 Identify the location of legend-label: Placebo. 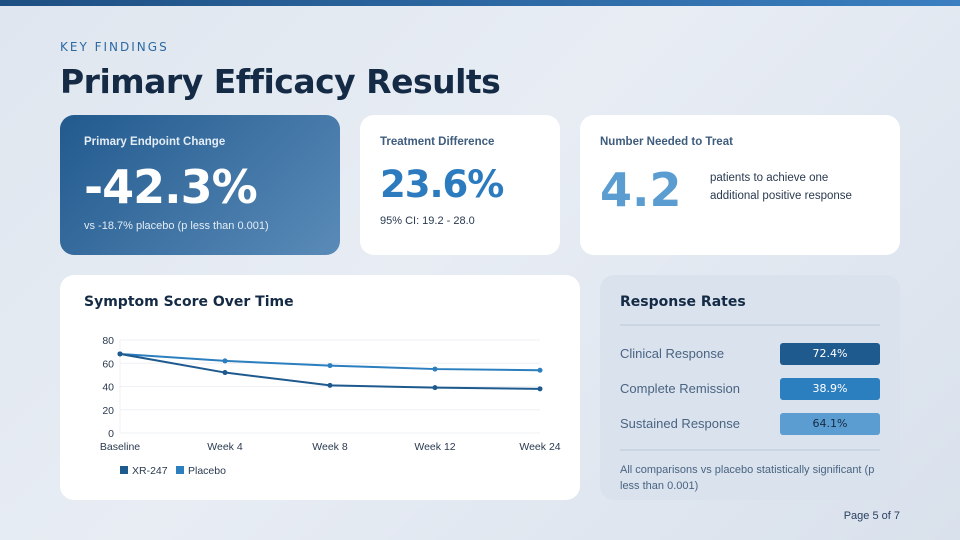
(207, 471).